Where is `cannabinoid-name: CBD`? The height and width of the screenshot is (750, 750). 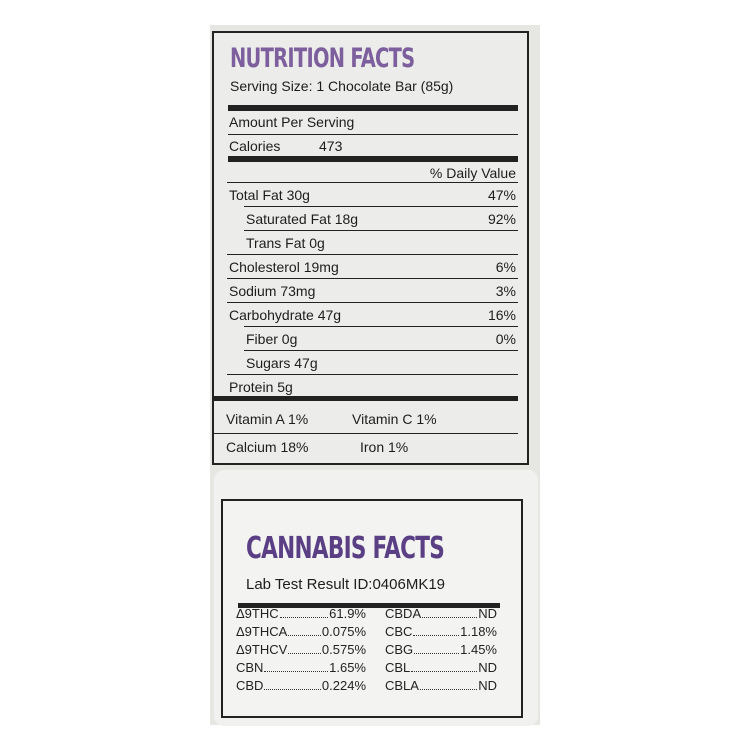 cannabinoid-name: CBD is located at coordinates (250, 685).